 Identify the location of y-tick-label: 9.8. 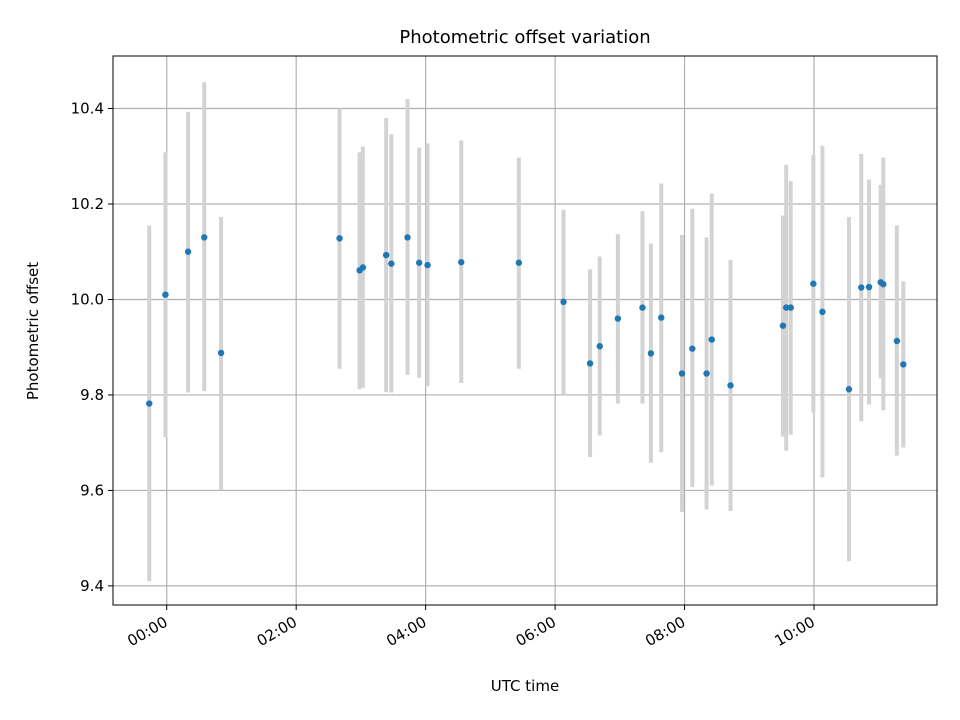
(92, 395).